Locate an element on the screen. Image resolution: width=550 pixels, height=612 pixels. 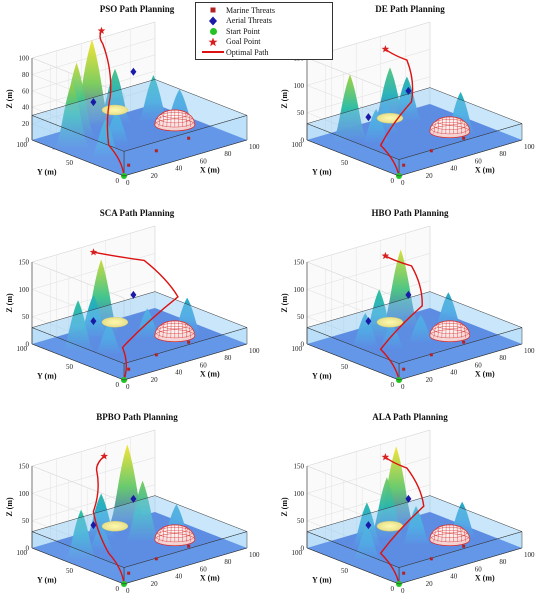
chart-title: ALA Path Planning is located at coordinates (410, 417).